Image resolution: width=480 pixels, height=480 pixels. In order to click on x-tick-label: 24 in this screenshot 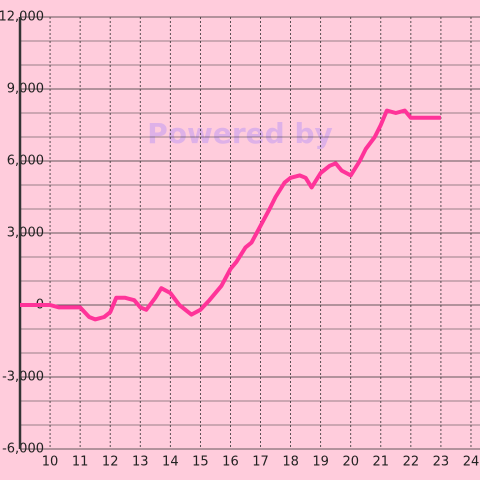, I will do `click(471, 462)`.